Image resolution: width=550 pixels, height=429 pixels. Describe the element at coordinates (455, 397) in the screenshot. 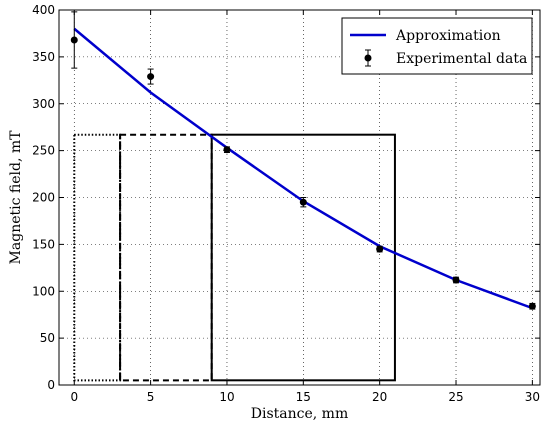

I see `x-tick-label: 25` at that location.